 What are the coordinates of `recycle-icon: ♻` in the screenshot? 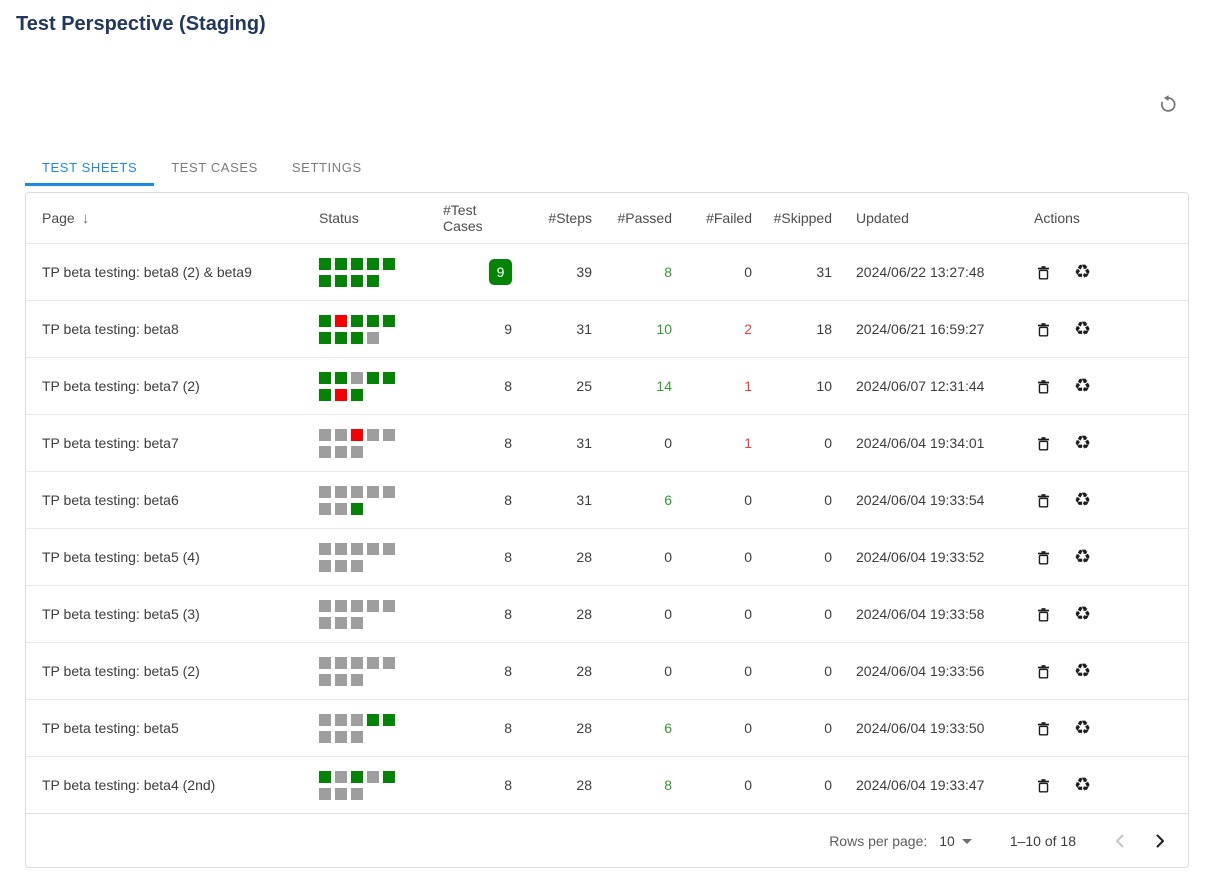 It's located at (1083, 785).